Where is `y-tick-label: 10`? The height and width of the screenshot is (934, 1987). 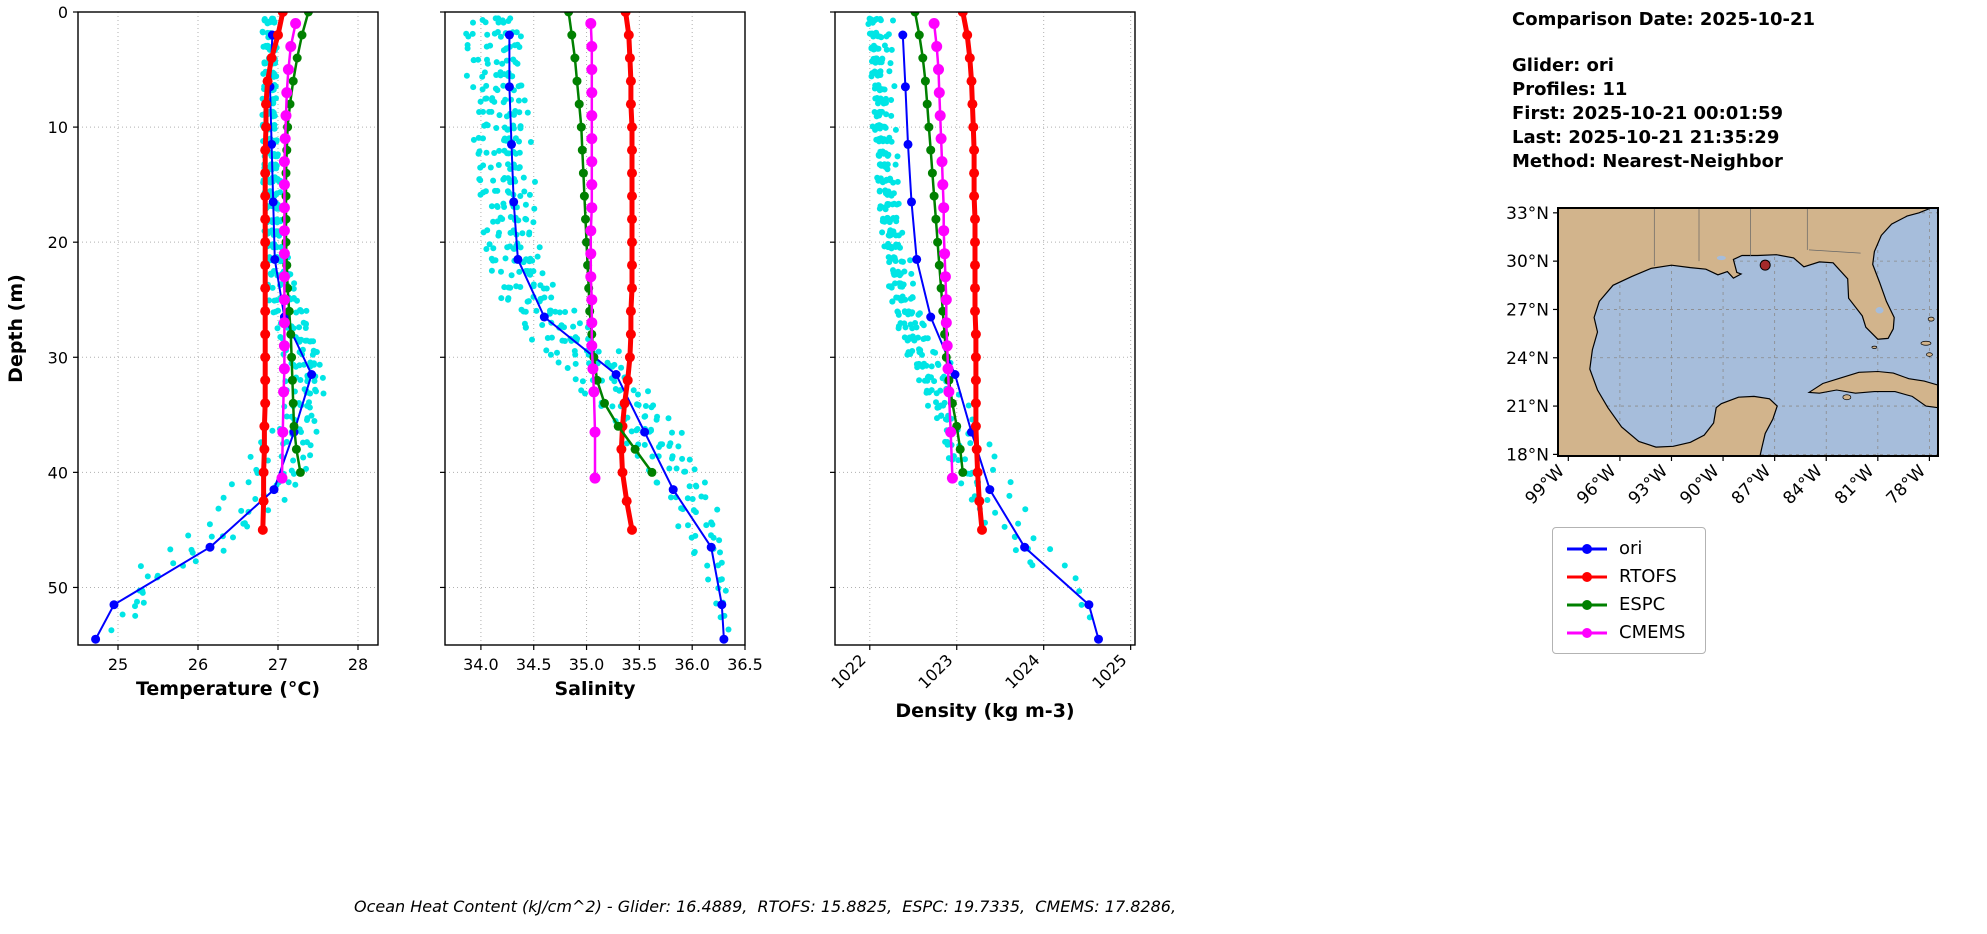 y-tick-label: 10 is located at coordinates (58, 127).